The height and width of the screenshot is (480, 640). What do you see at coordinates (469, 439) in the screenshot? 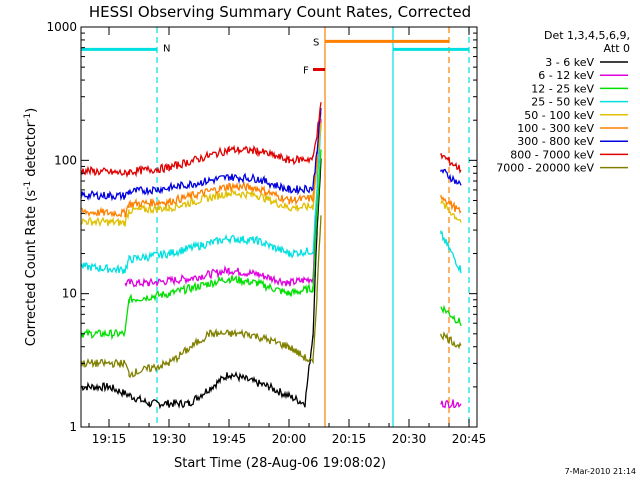
I see `x-tick-label-7: 20:45` at bounding box center [469, 439].